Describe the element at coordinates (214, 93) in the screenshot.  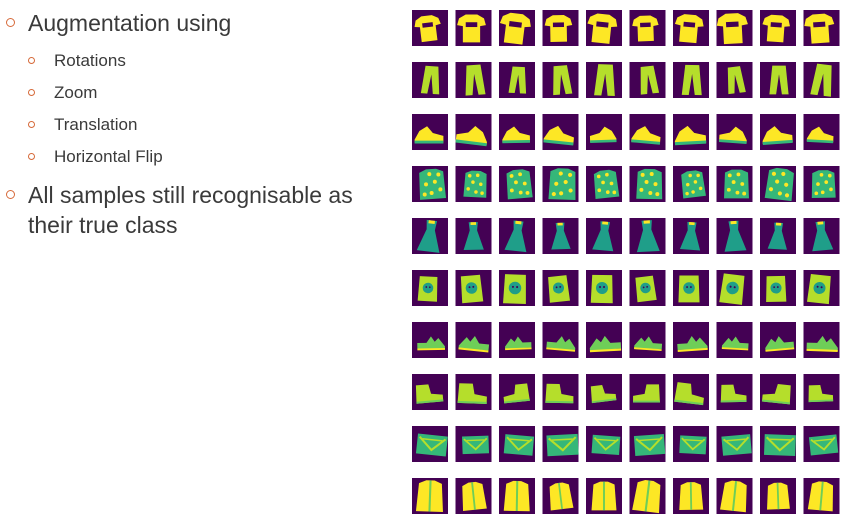
I see `sub-bullet-zoom: Zoom` at that location.